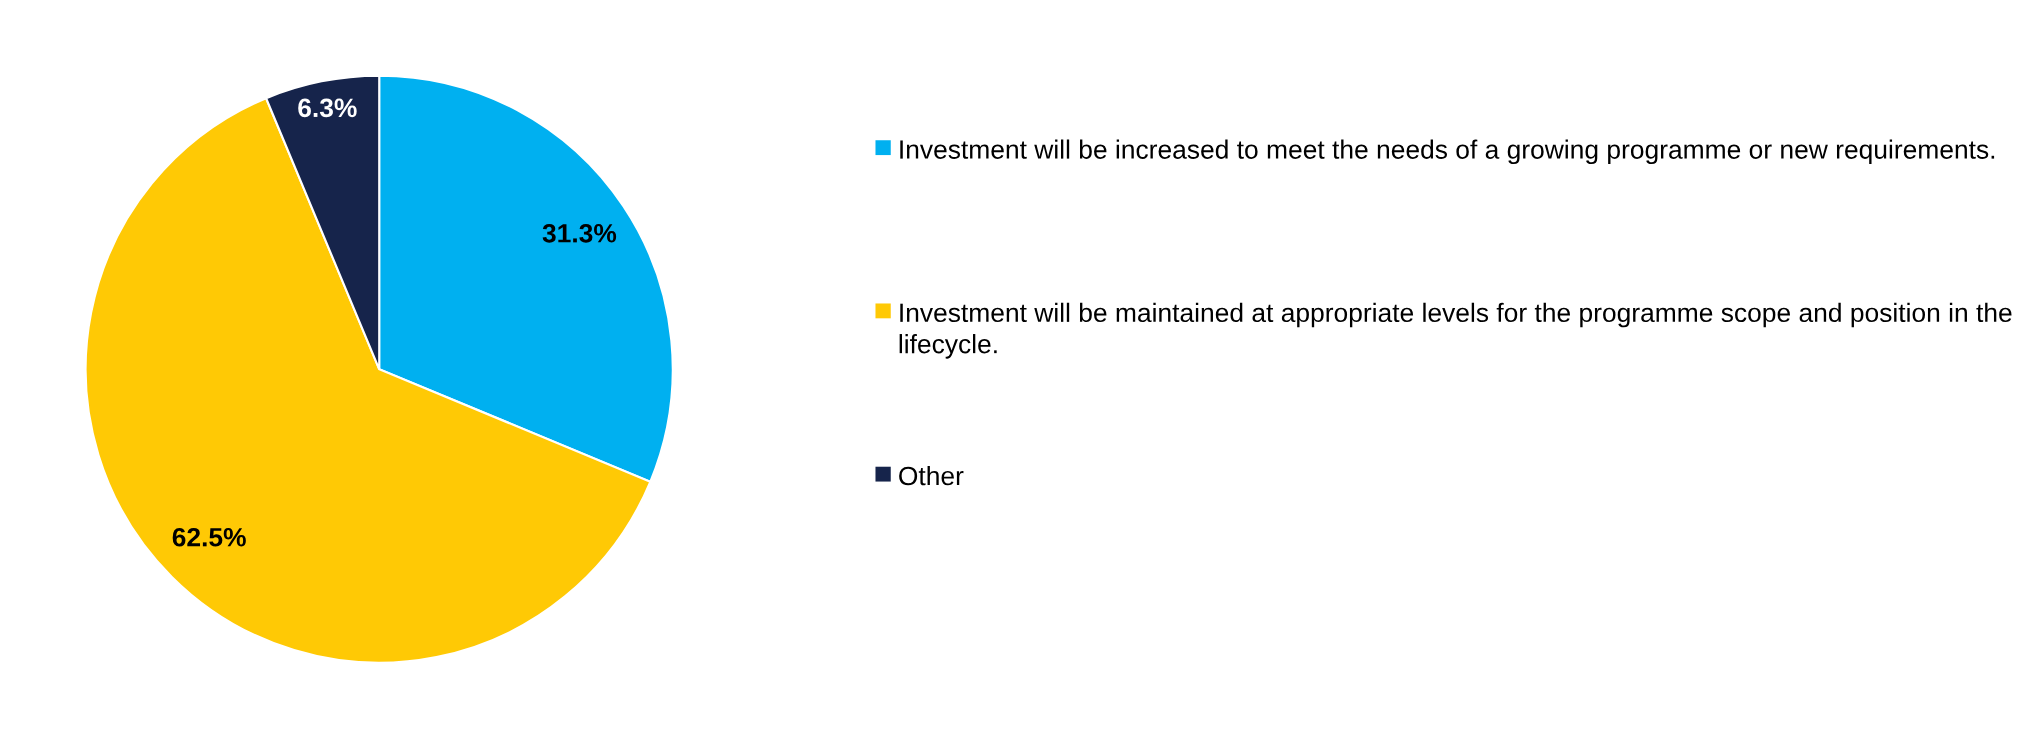 The image size is (2036, 742). What do you see at coordinates (209, 537) in the screenshot?
I see `data-label: 62.5%` at bounding box center [209, 537].